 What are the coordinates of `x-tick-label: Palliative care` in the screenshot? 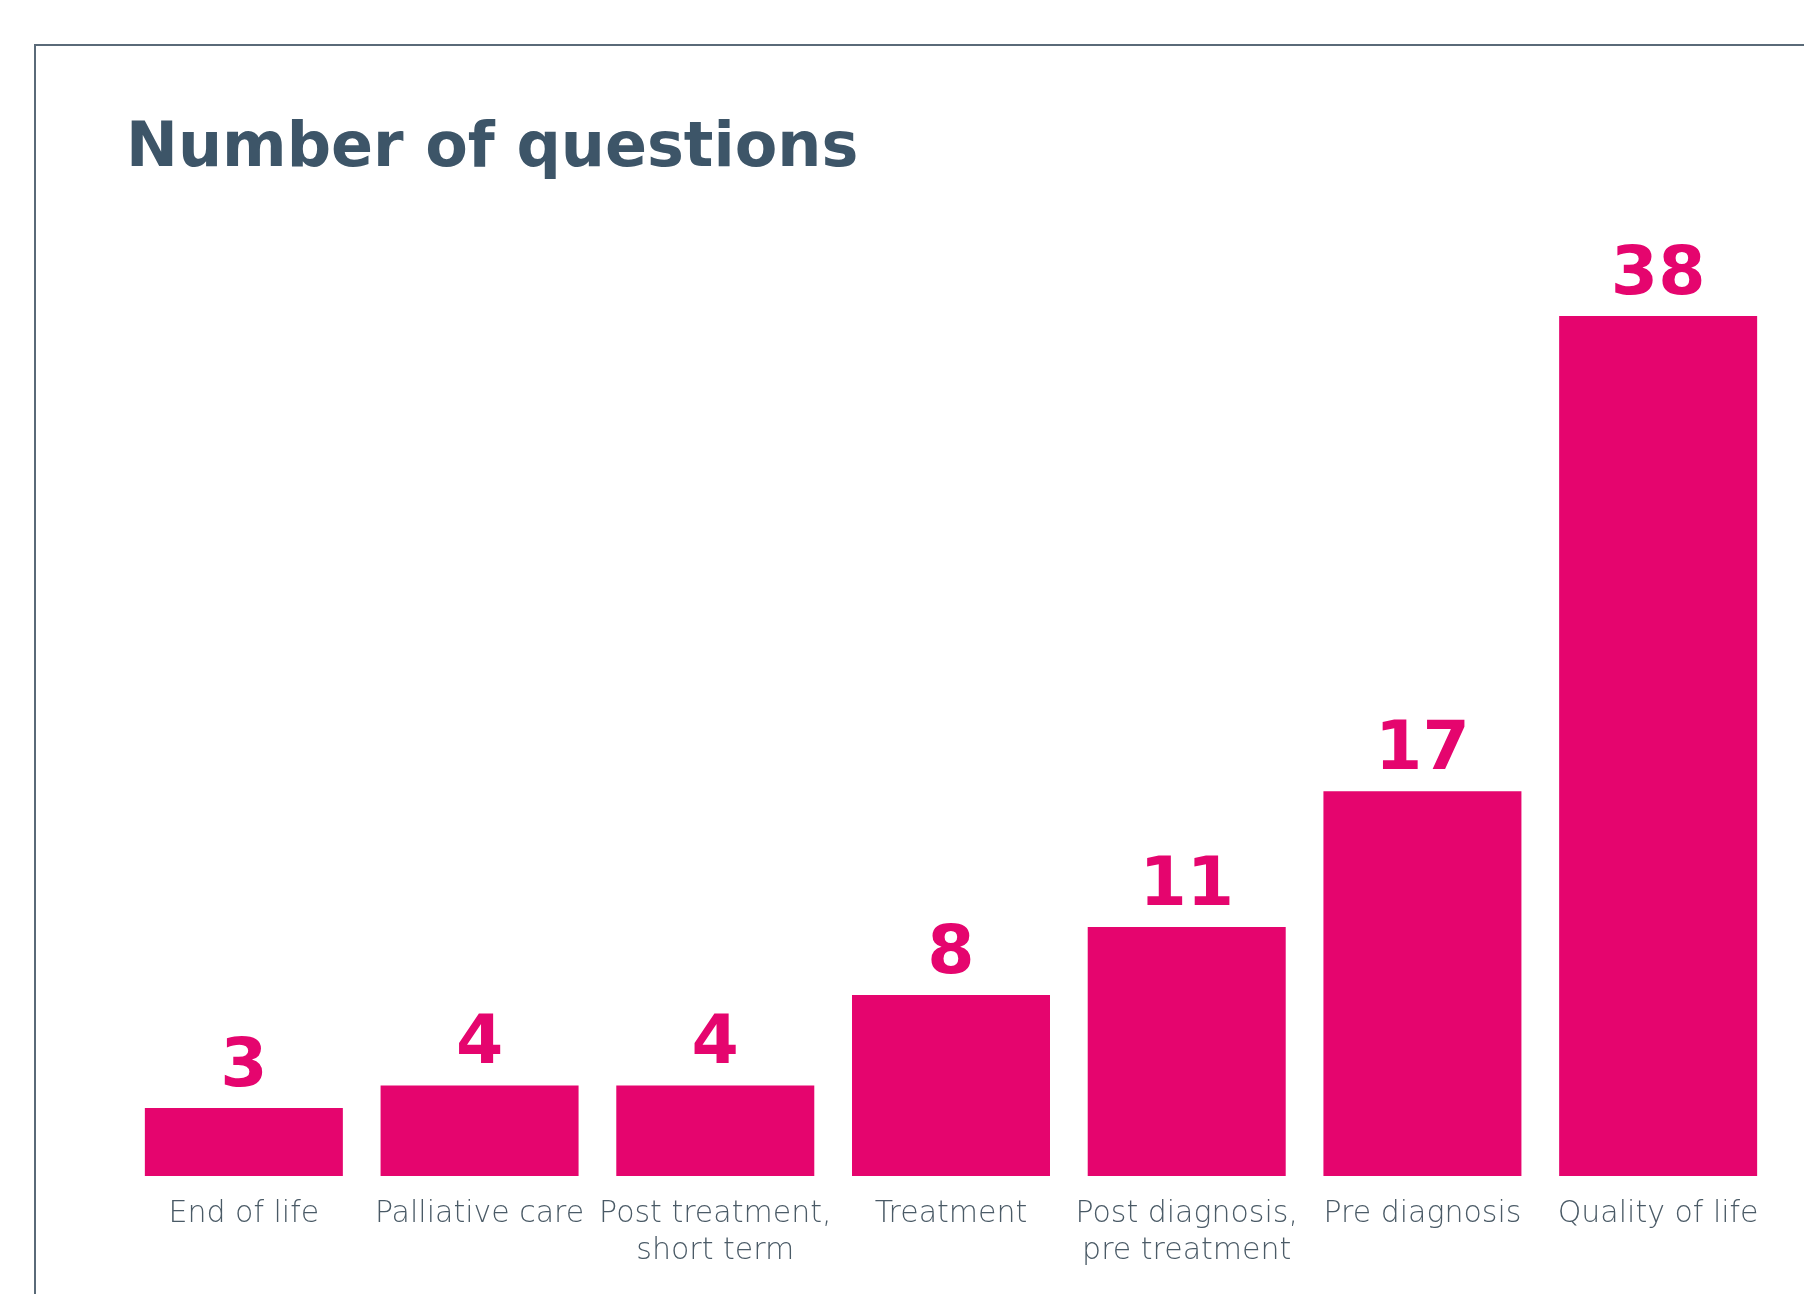 It's located at (479, 1211).